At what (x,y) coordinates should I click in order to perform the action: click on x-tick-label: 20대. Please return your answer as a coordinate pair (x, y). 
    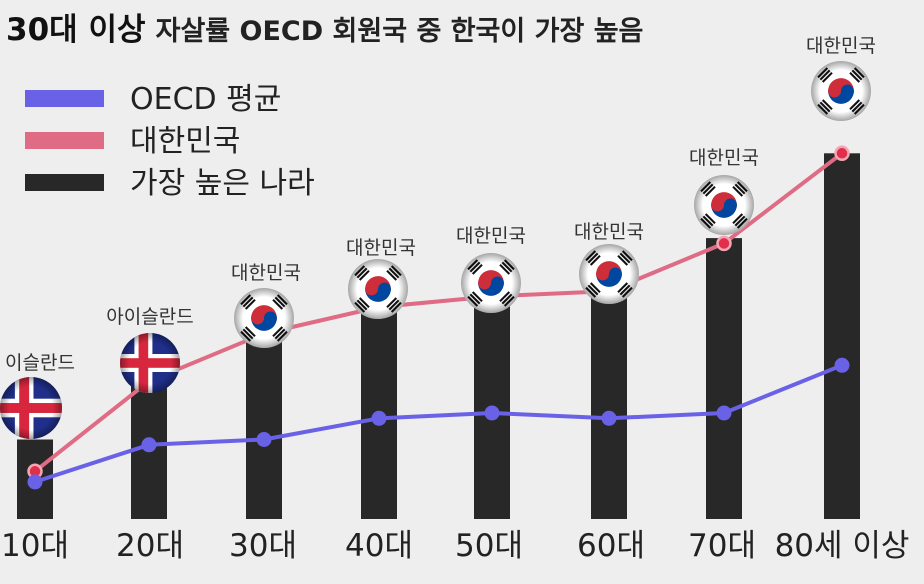
    Looking at the image, I should click on (150, 546).